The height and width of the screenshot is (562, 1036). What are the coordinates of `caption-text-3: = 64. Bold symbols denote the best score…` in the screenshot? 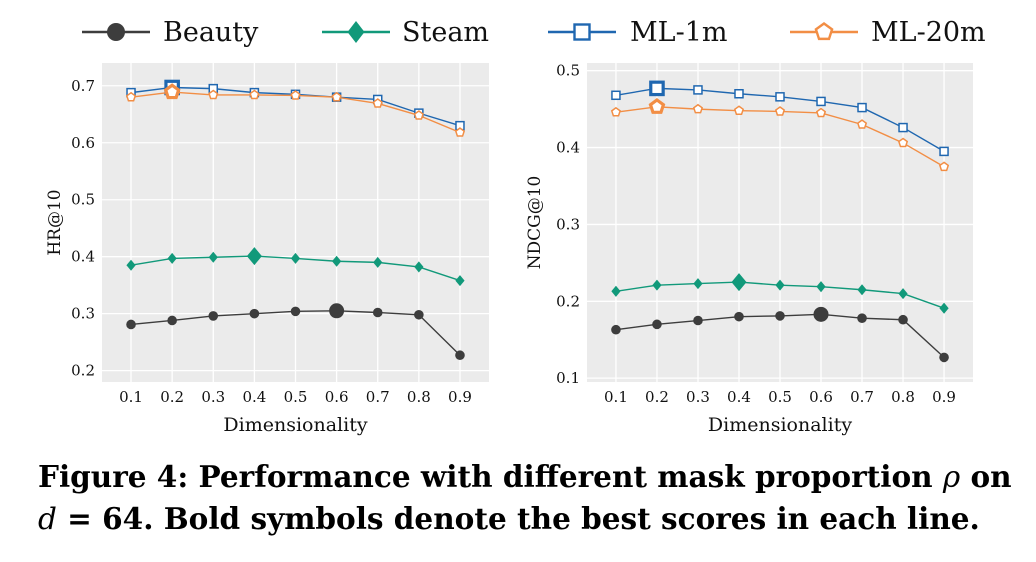 It's located at (518, 518).